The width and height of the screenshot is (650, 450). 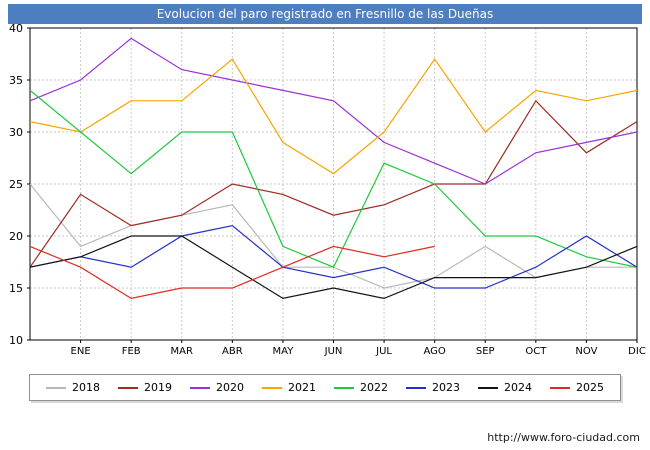 I want to click on legend-label-2023: 2023, so click(x=446, y=387).